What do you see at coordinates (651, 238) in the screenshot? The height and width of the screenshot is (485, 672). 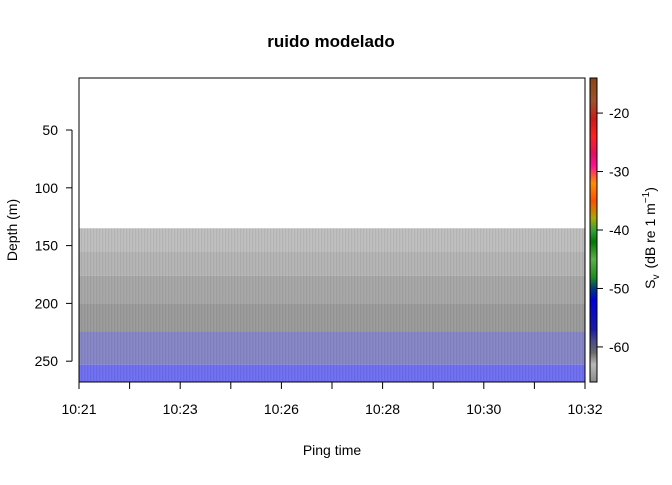 I see `colorbar-label: Sv(dB re 1 m−1)` at bounding box center [651, 238].